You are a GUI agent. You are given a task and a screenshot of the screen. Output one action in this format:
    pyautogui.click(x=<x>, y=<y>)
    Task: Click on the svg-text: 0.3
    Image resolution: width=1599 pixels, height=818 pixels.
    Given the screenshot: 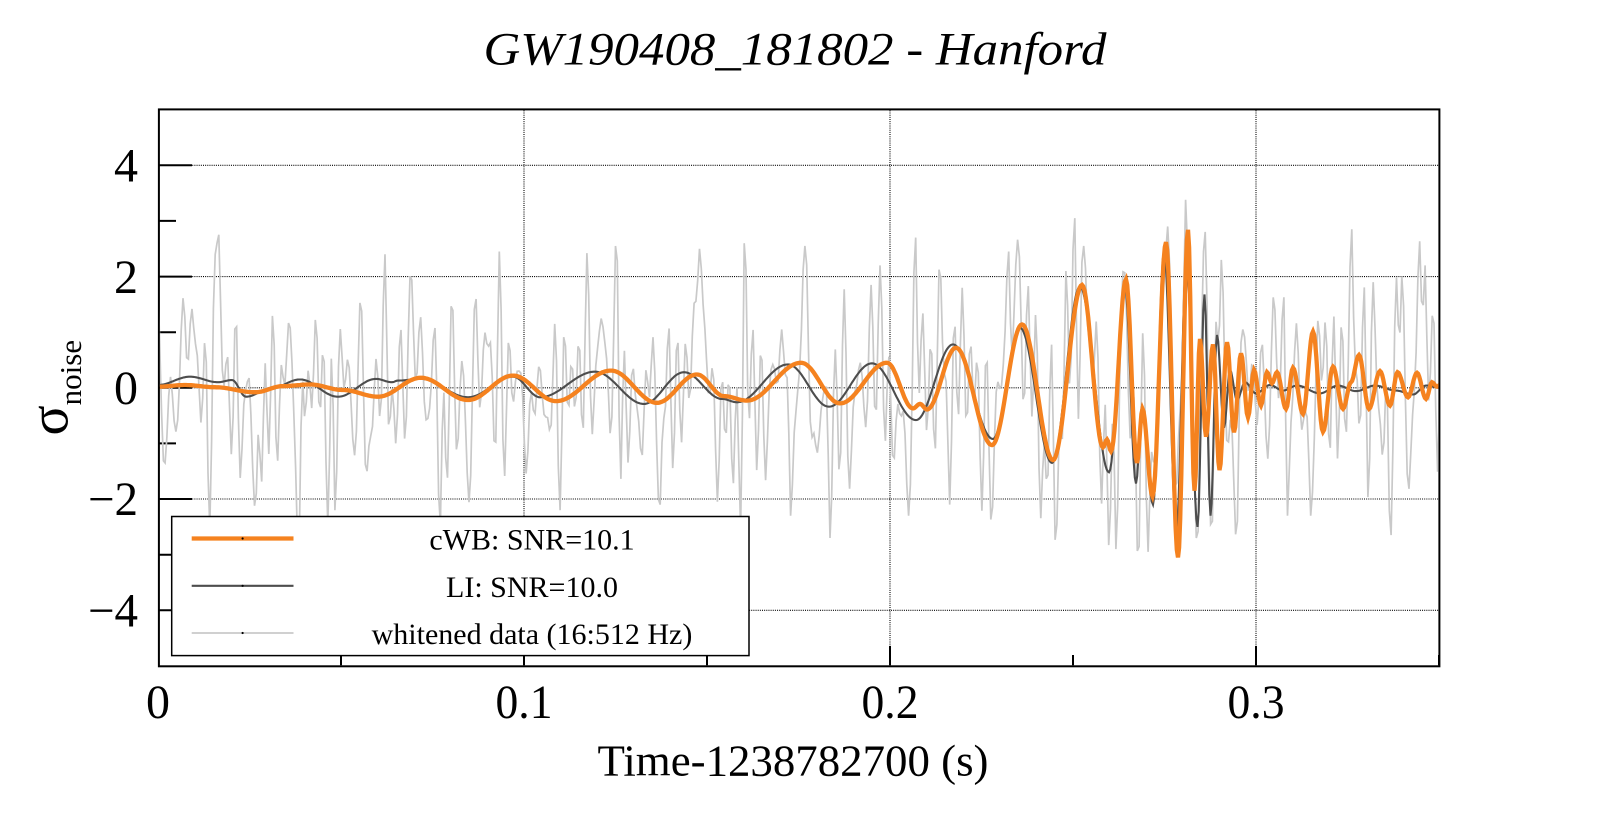 What is the action you would take?
    pyautogui.click(x=1256, y=702)
    